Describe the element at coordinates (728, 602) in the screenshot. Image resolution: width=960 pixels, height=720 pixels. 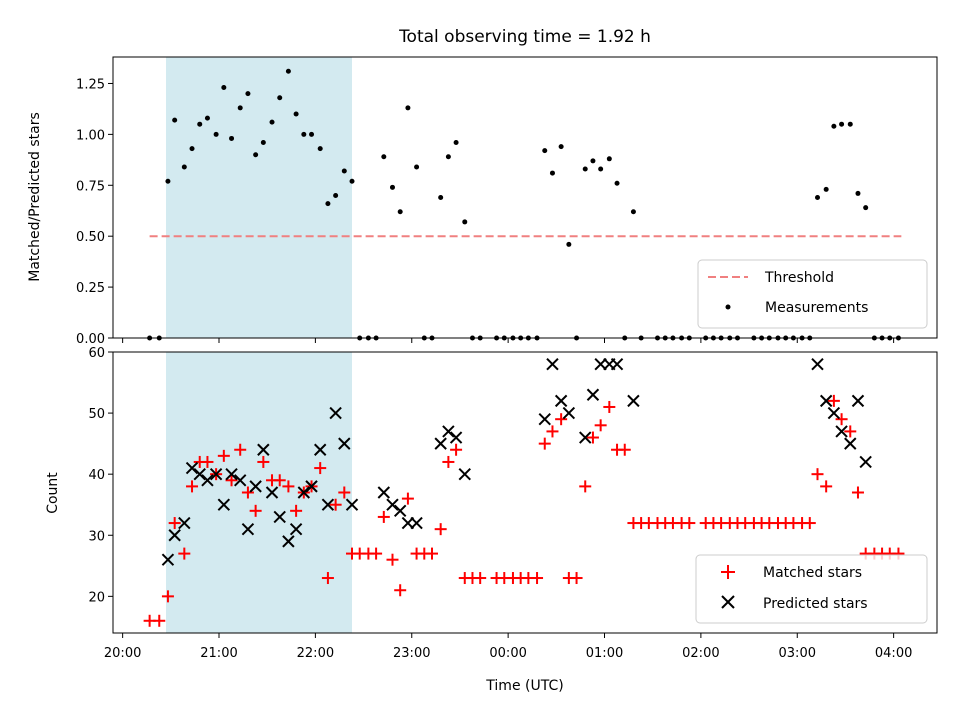
I see `legend-predicted-swatch` at that location.